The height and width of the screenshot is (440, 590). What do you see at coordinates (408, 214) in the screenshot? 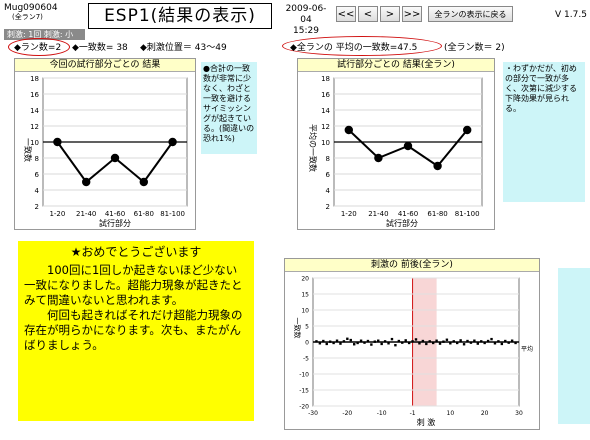
I see `right-chart-xtick-label: 41-60` at bounding box center [408, 214].